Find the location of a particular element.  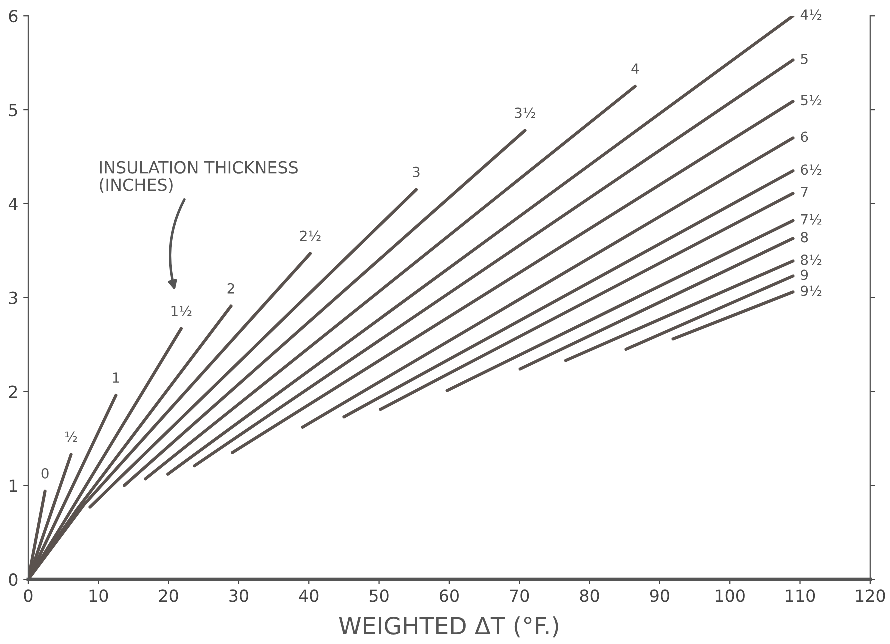

series-label: 8 is located at coordinates (804, 237).